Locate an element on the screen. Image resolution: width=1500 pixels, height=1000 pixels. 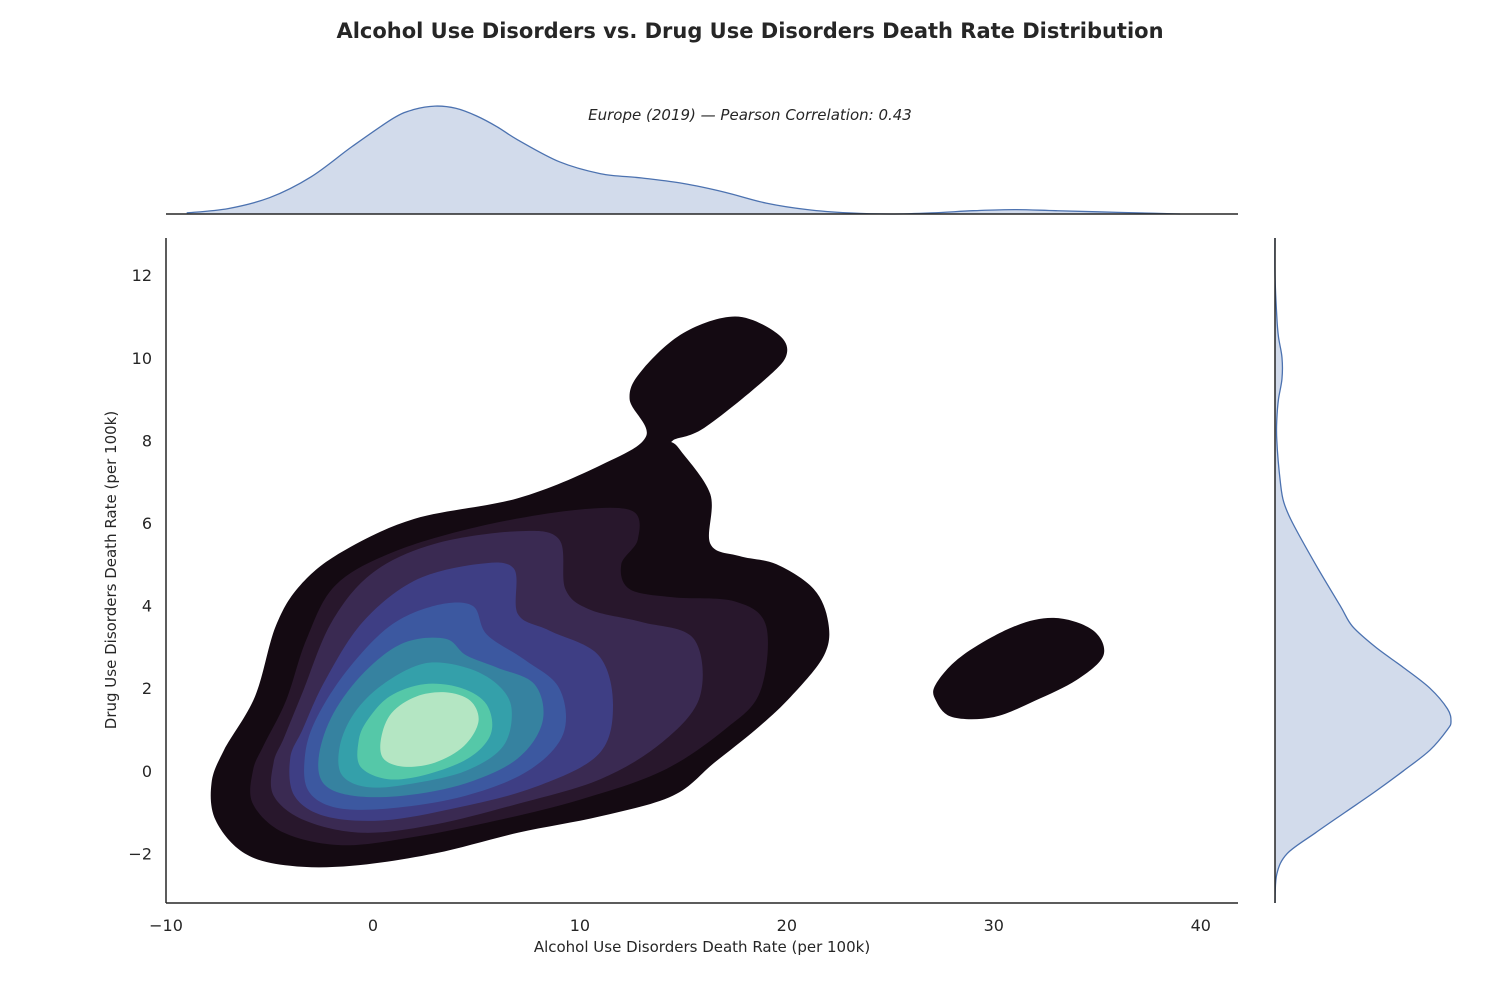
x-tick-label: −10 is located at coordinates (166, 925).